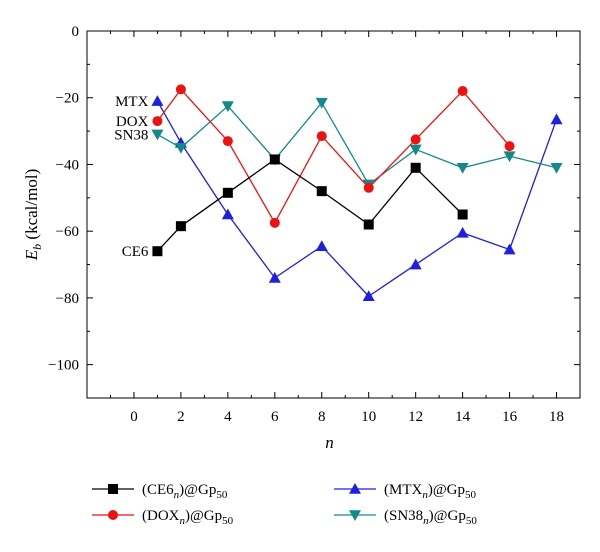 This screenshot has width=600, height=552. I want to click on x-tick-label: 16, so click(510, 417).